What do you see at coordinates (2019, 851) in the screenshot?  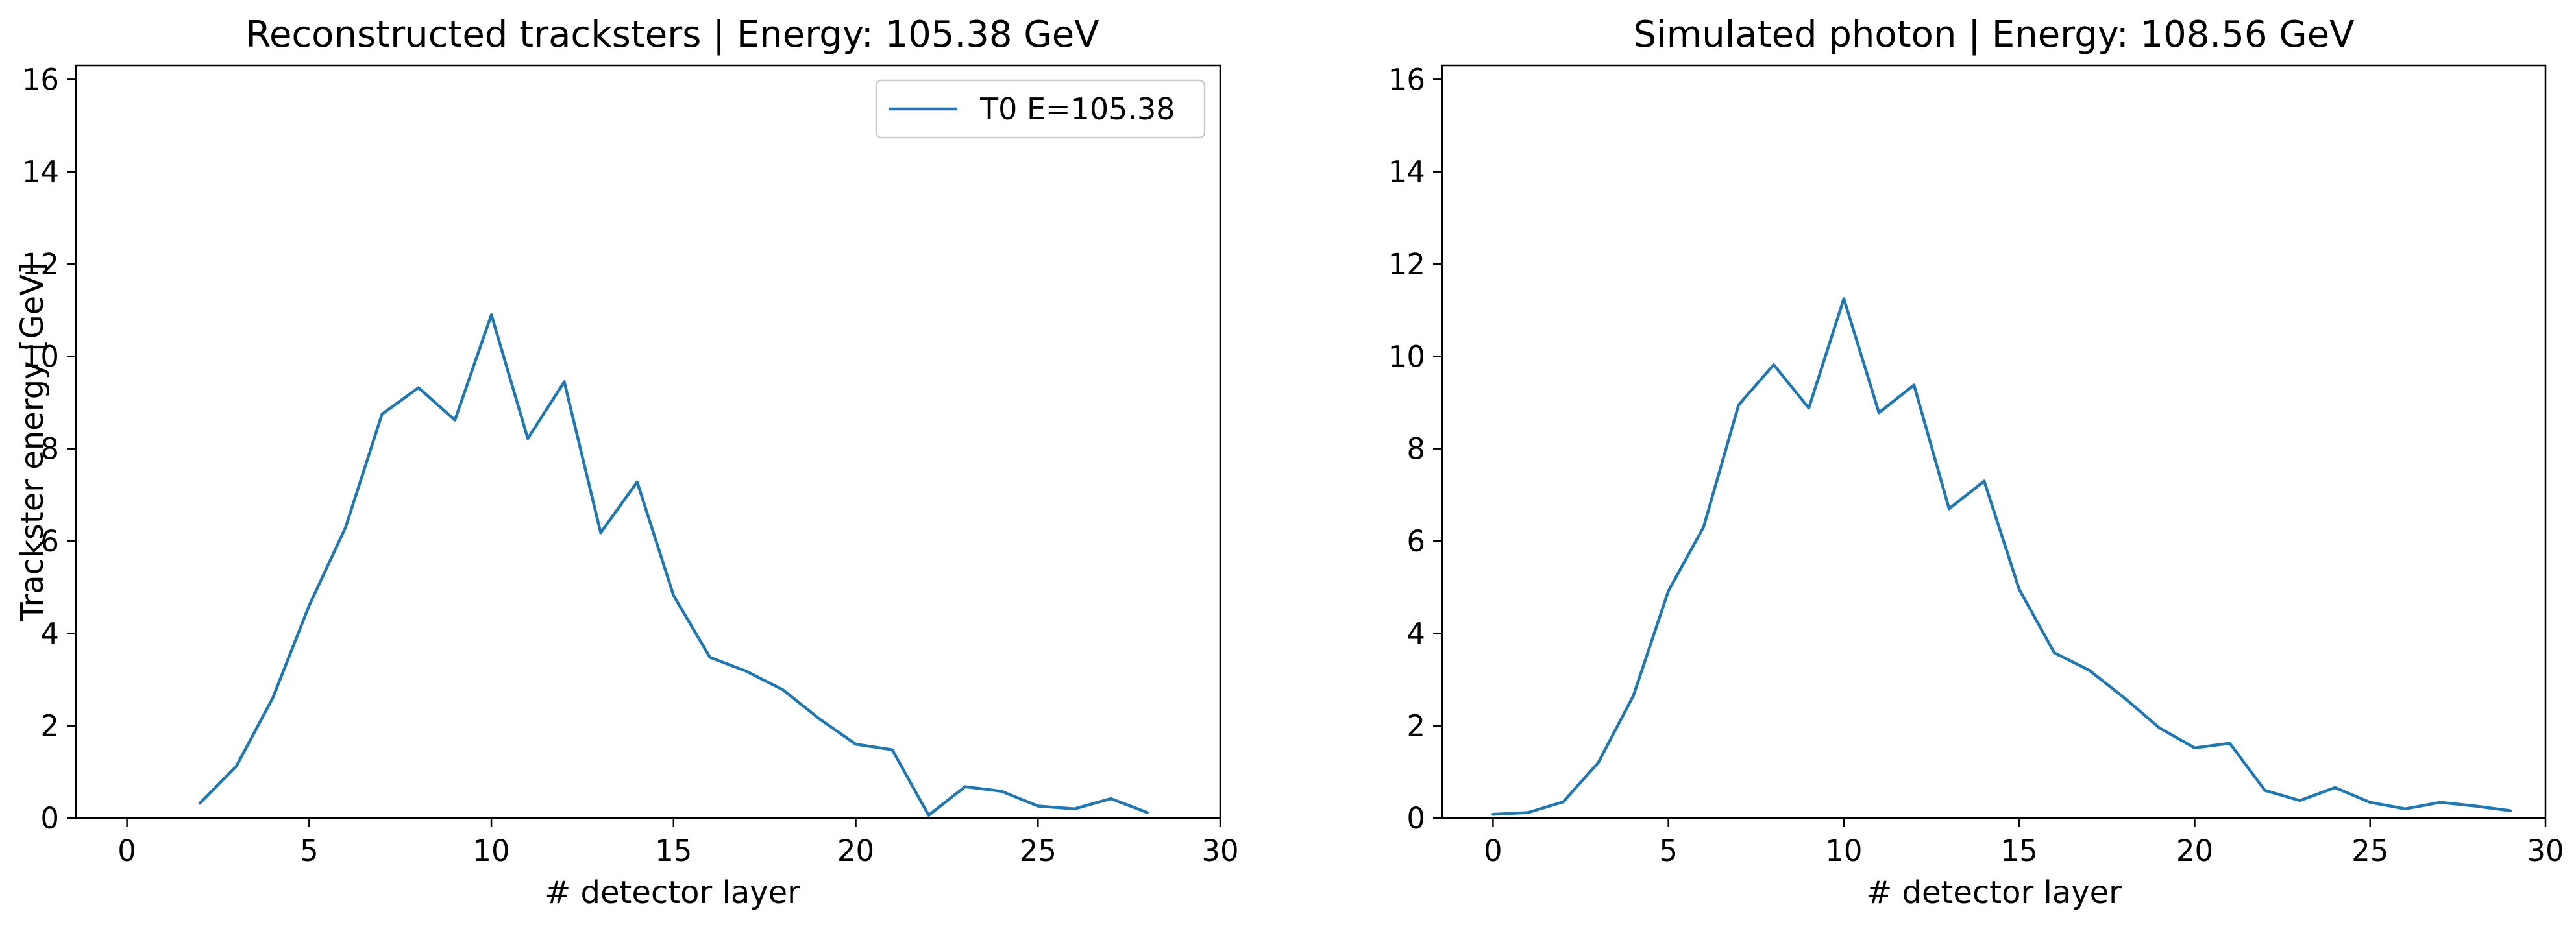 I see `right-x-tick-label-15: 15` at bounding box center [2019, 851].